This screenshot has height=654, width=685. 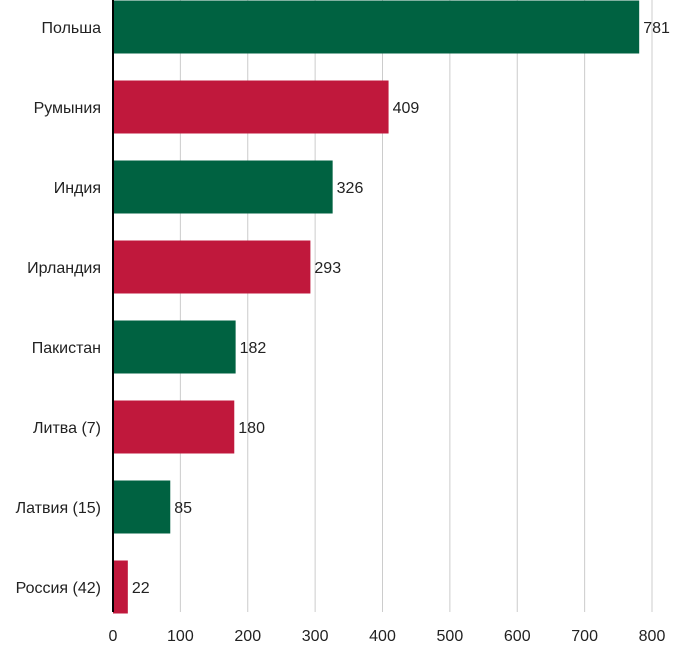 I want to click on category-label-6: Литва (7), so click(x=67, y=428).